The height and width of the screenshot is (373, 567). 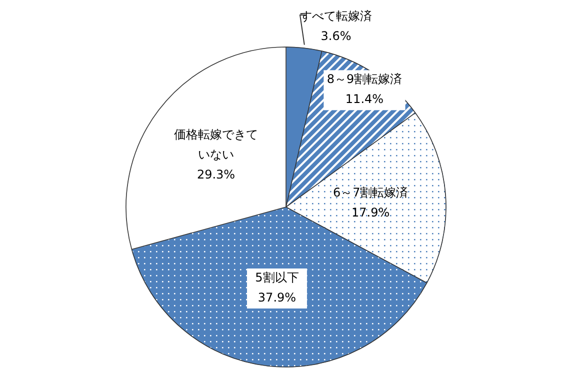 What do you see at coordinates (277, 297) in the screenshot?
I see `data-label: 37.9%` at bounding box center [277, 297].